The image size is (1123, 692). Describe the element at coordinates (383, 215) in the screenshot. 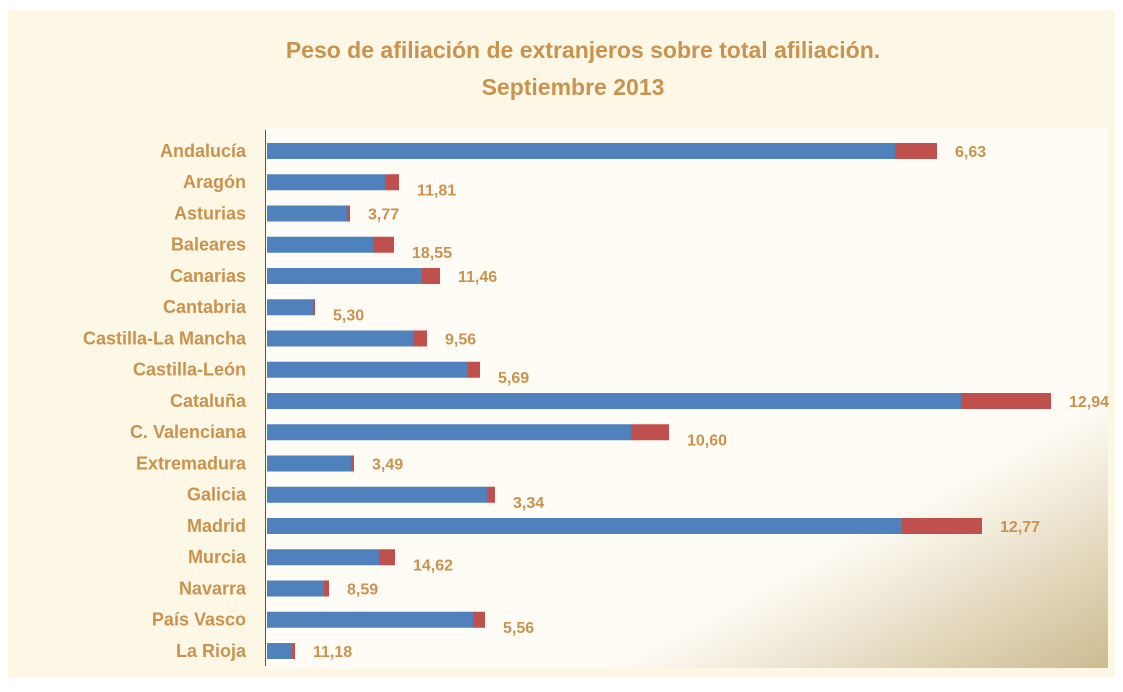

I see `data-label: 3,77` at that location.